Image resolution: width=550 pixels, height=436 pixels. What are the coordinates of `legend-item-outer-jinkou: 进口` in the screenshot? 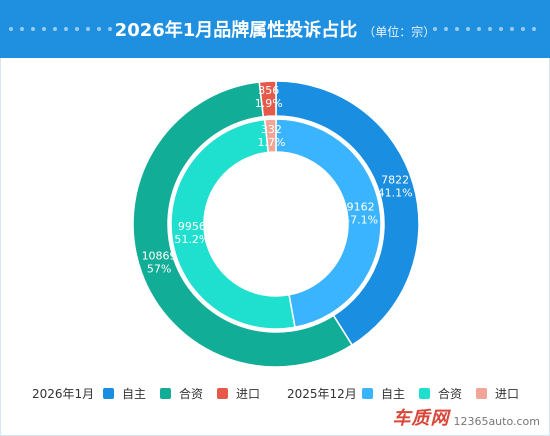 It's located at (238, 393).